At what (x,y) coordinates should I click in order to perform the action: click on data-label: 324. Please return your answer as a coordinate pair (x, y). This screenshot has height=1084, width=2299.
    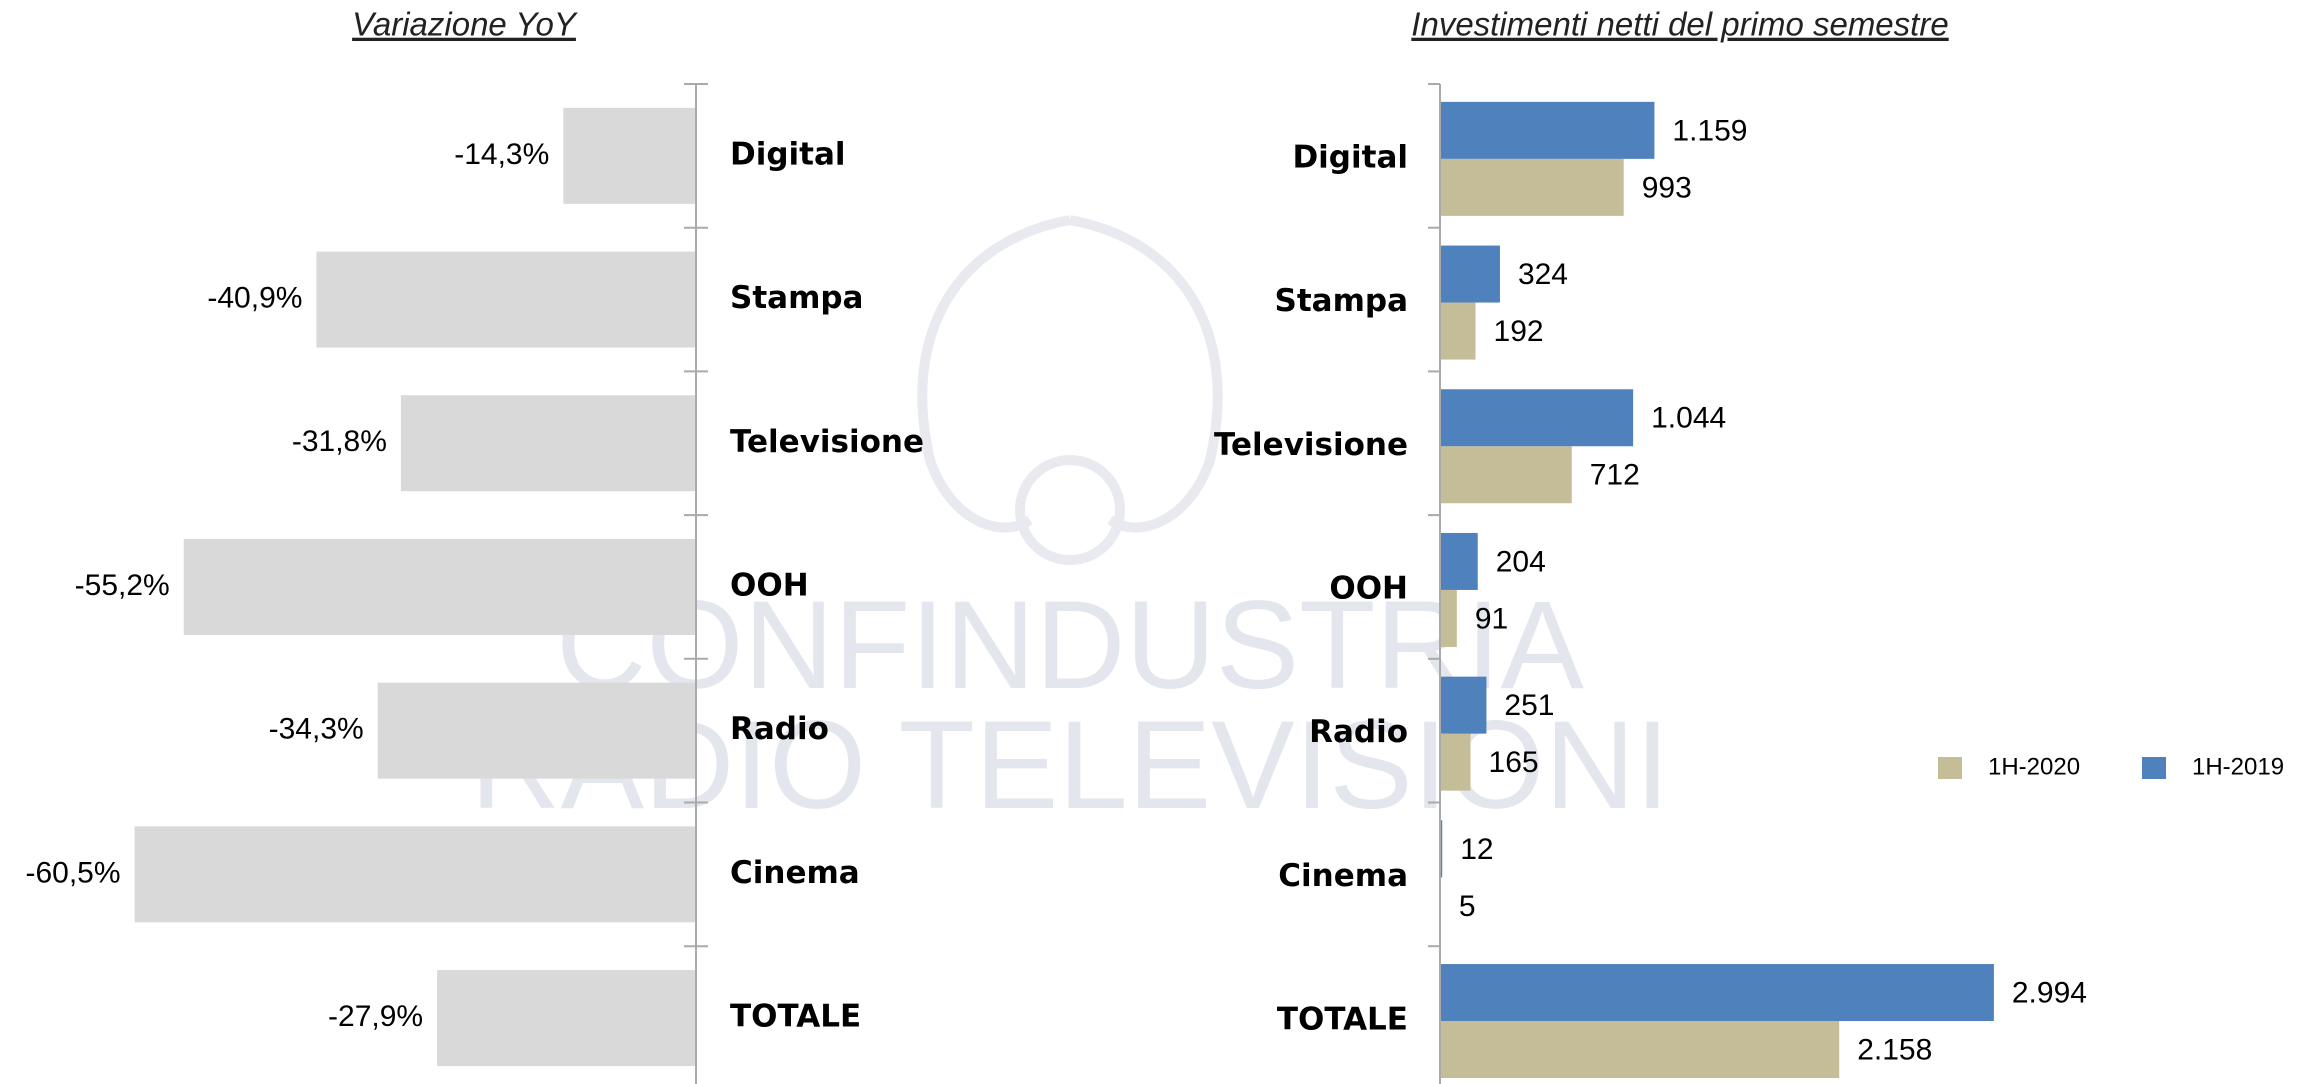
    Looking at the image, I should click on (1543, 274).